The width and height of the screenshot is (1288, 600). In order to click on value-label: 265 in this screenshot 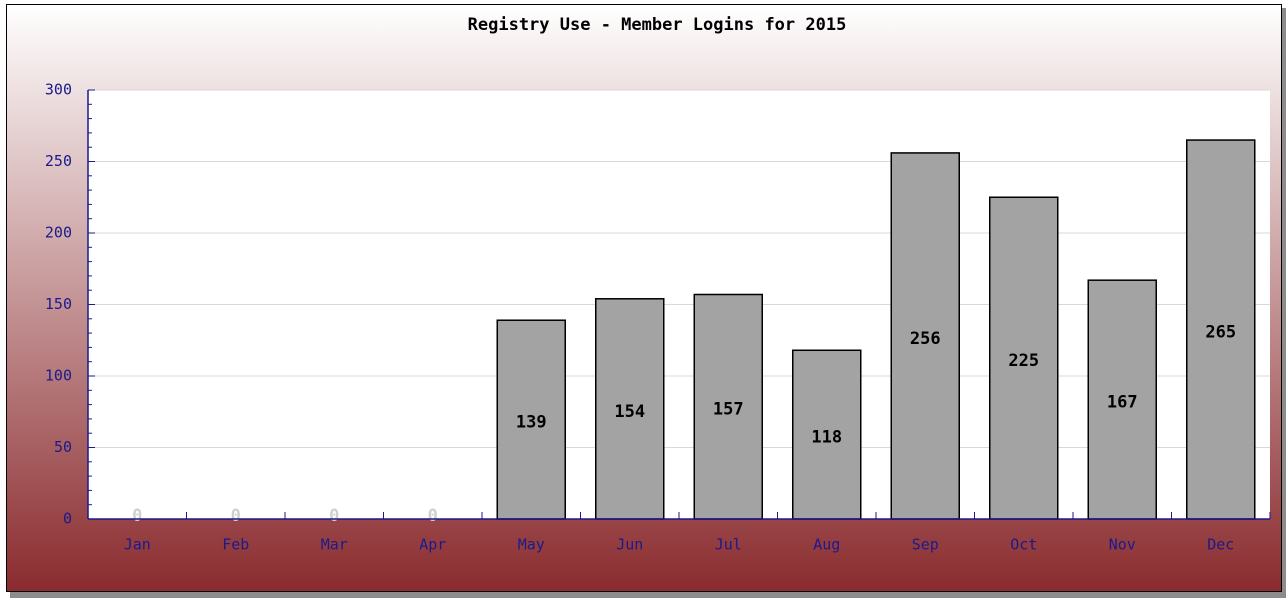, I will do `click(1220, 333)`.